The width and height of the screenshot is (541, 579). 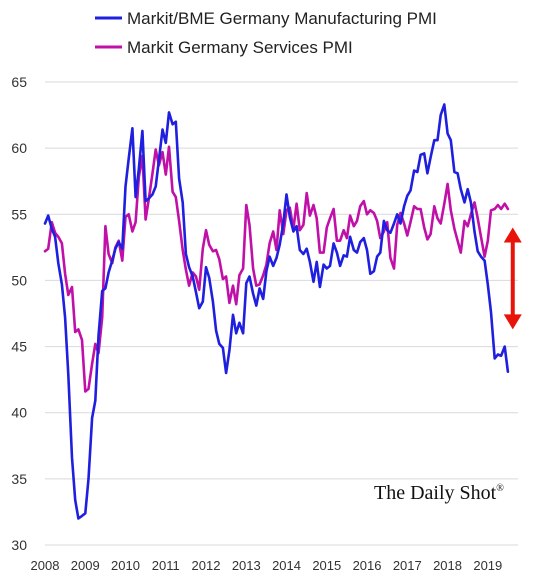 What do you see at coordinates (500, 488) in the screenshot?
I see `watermark-registered-mark: ®` at bounding box center [500, 488].